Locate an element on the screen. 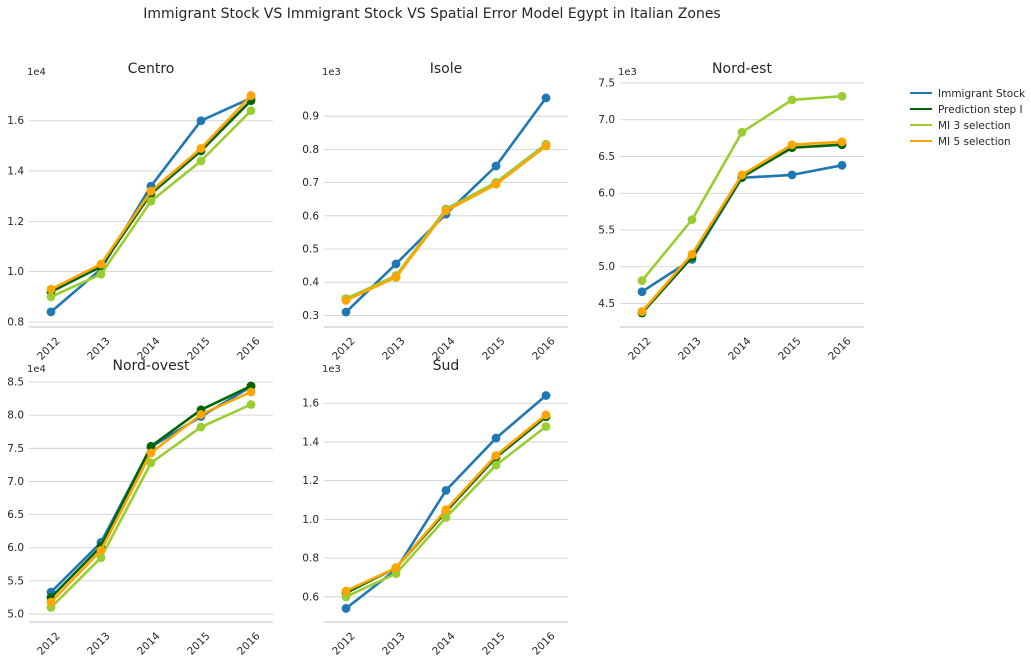 The width and height of the screenshot is (1031, 658). isole-ytick-label: 0.6 is located at coordinates (310, 216).